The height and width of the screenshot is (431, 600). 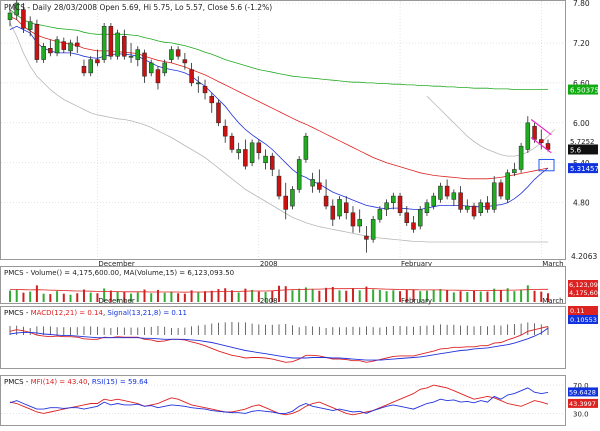 What do you see at coordinates (581, 414) in the screenshot?
I see `rsi-tick-label: 30.0` at bounding box center [581, 414].